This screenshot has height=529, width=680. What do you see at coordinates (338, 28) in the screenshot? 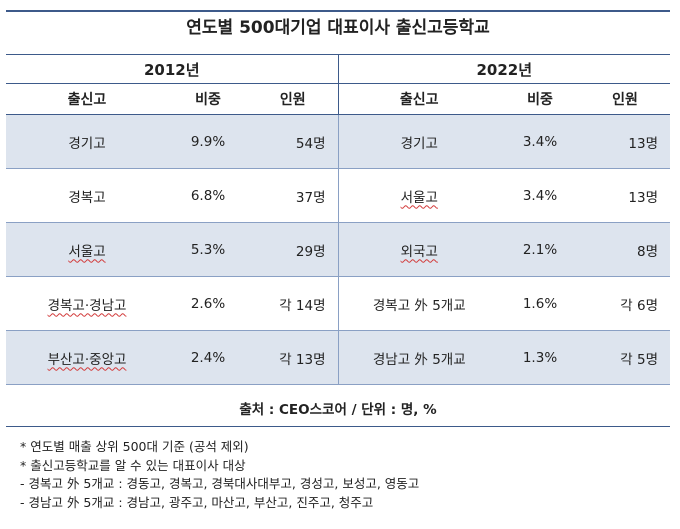
I see `page-title: 연도별 500대기업 대표이사 출신고등학교` at bounding box center [338, 28].